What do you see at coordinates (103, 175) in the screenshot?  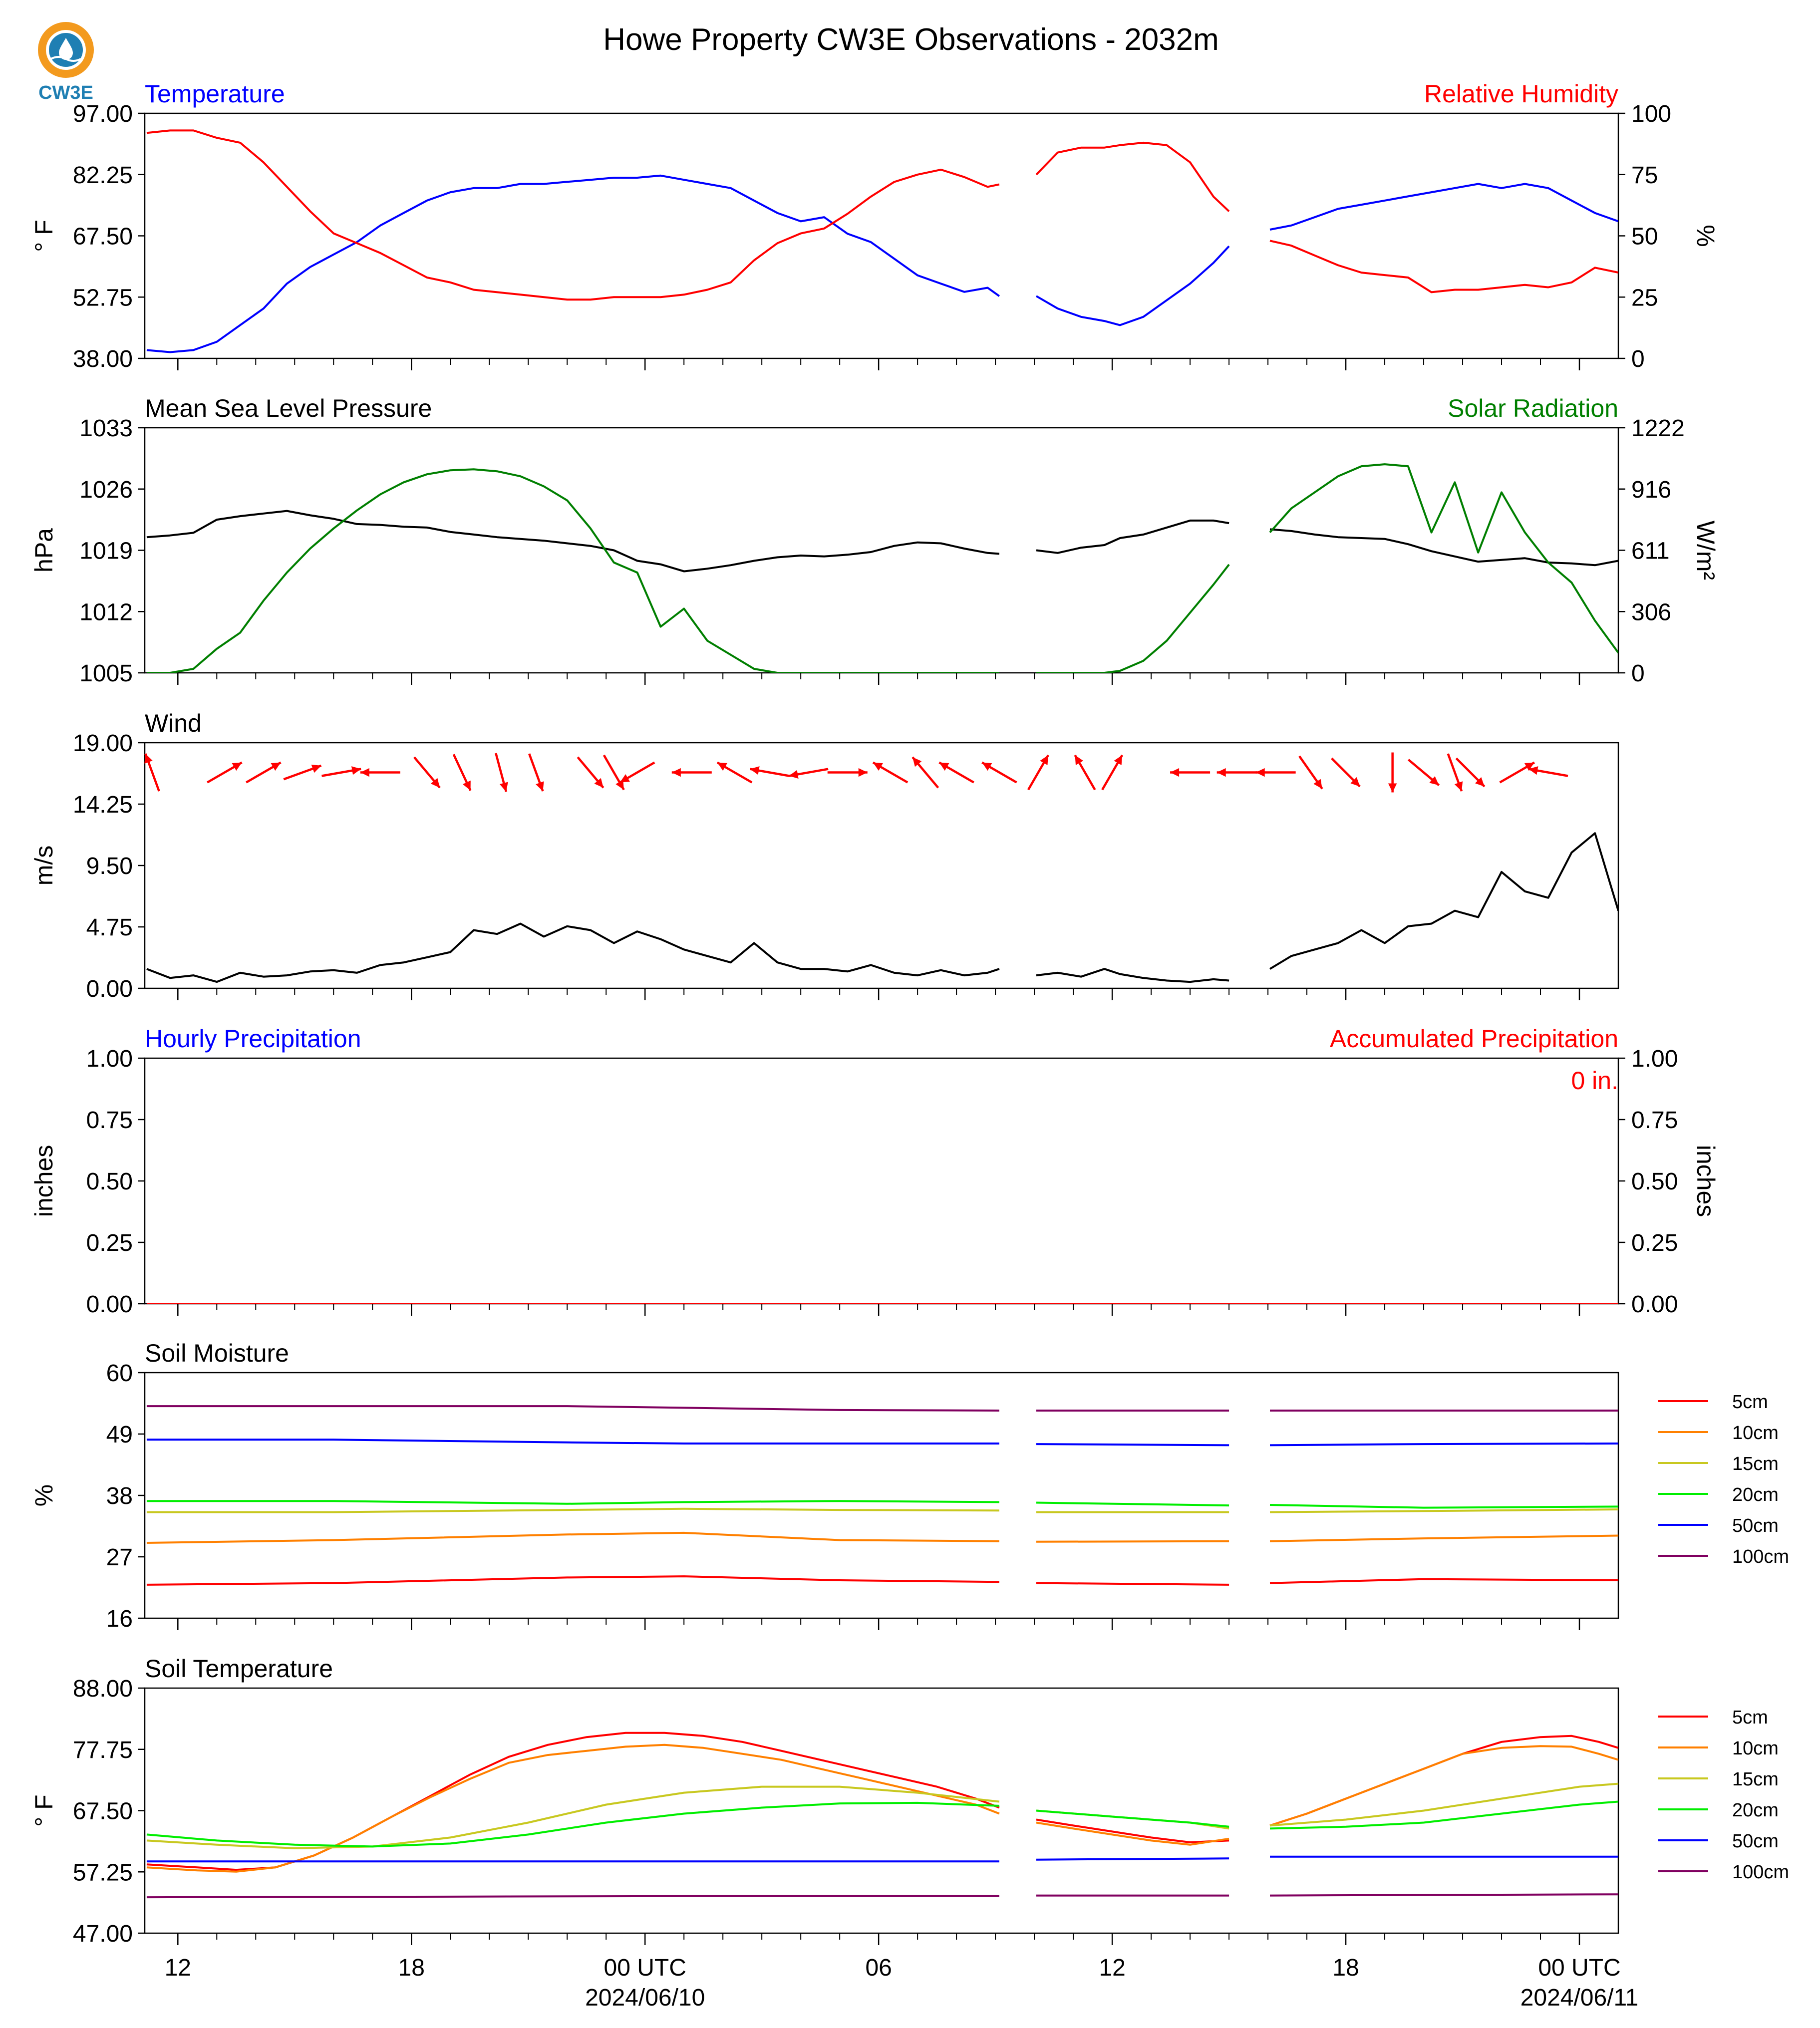 I see `ytick-label-left: 82.25` at bounding box center [103, 175].